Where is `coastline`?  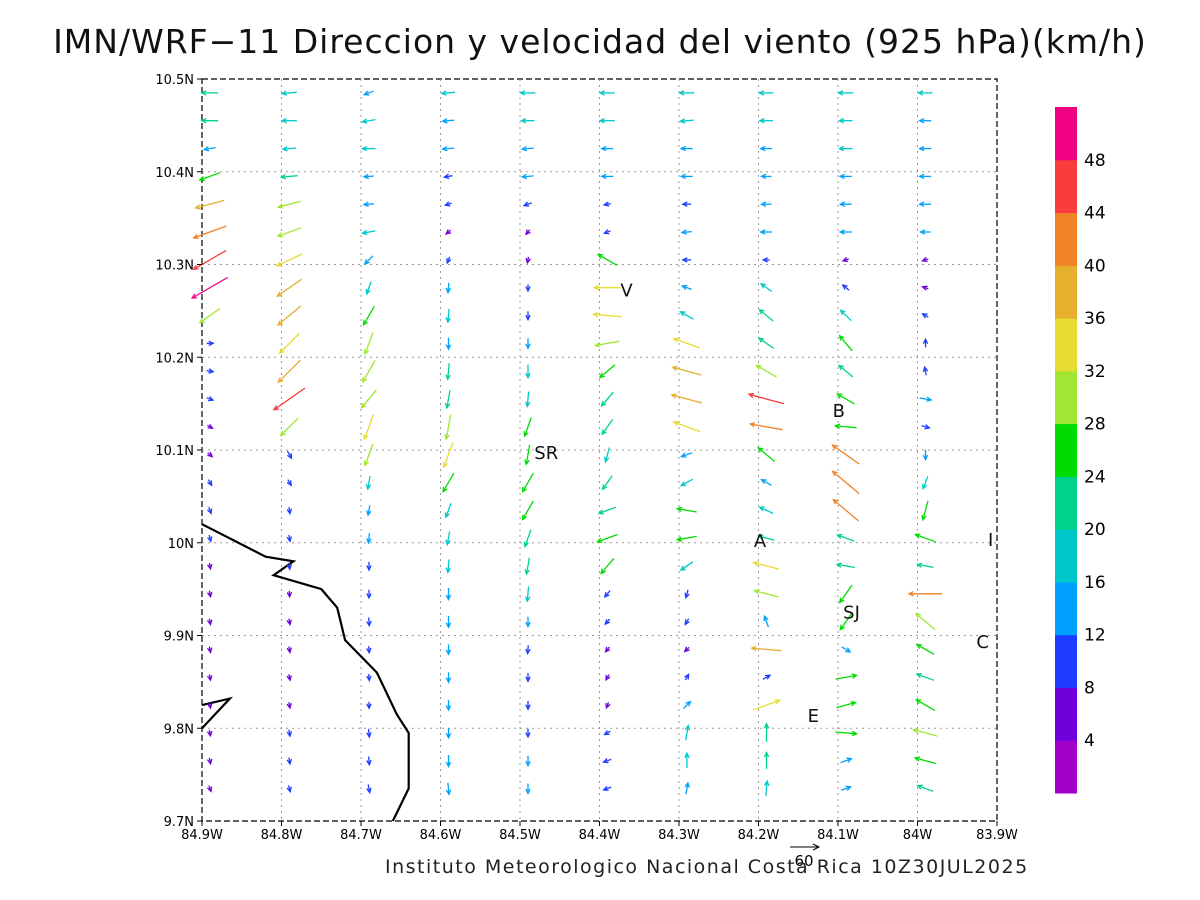
coastline is located at coordinates (305, 672).